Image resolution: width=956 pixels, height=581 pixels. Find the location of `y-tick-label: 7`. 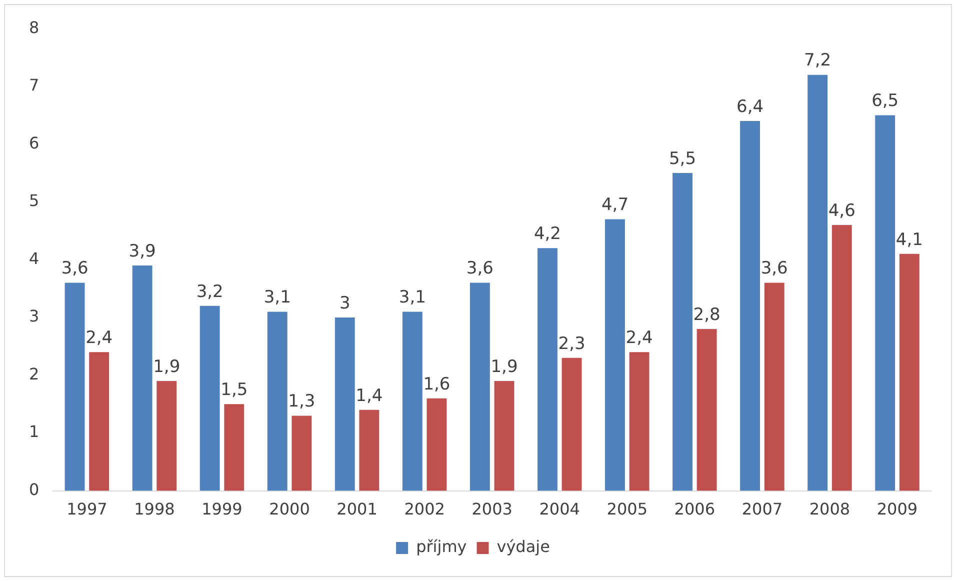

y-tick-label: 7 is located at coordinates (34, 85).